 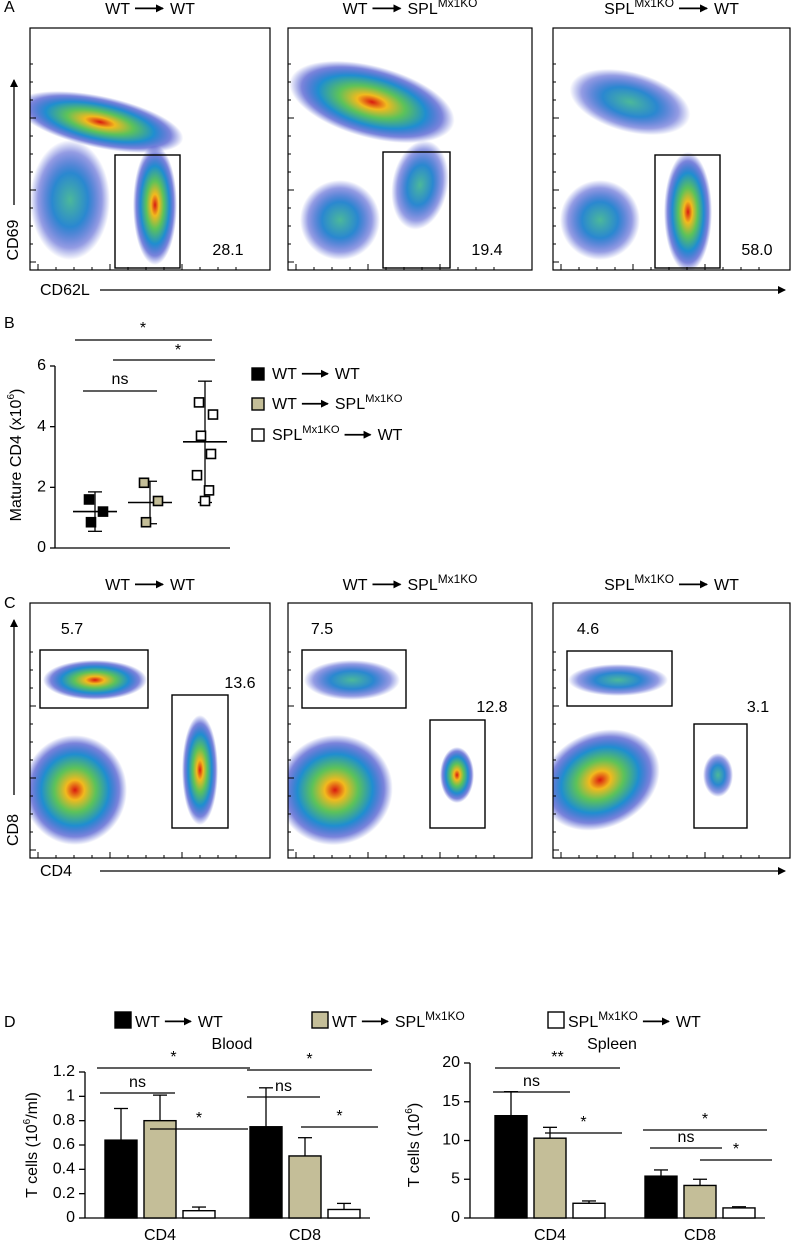 What do you see at coordinates (322, 629) in the screenshot?
I see `gate-percentage: 7.5` at bounding box center [322, 629].